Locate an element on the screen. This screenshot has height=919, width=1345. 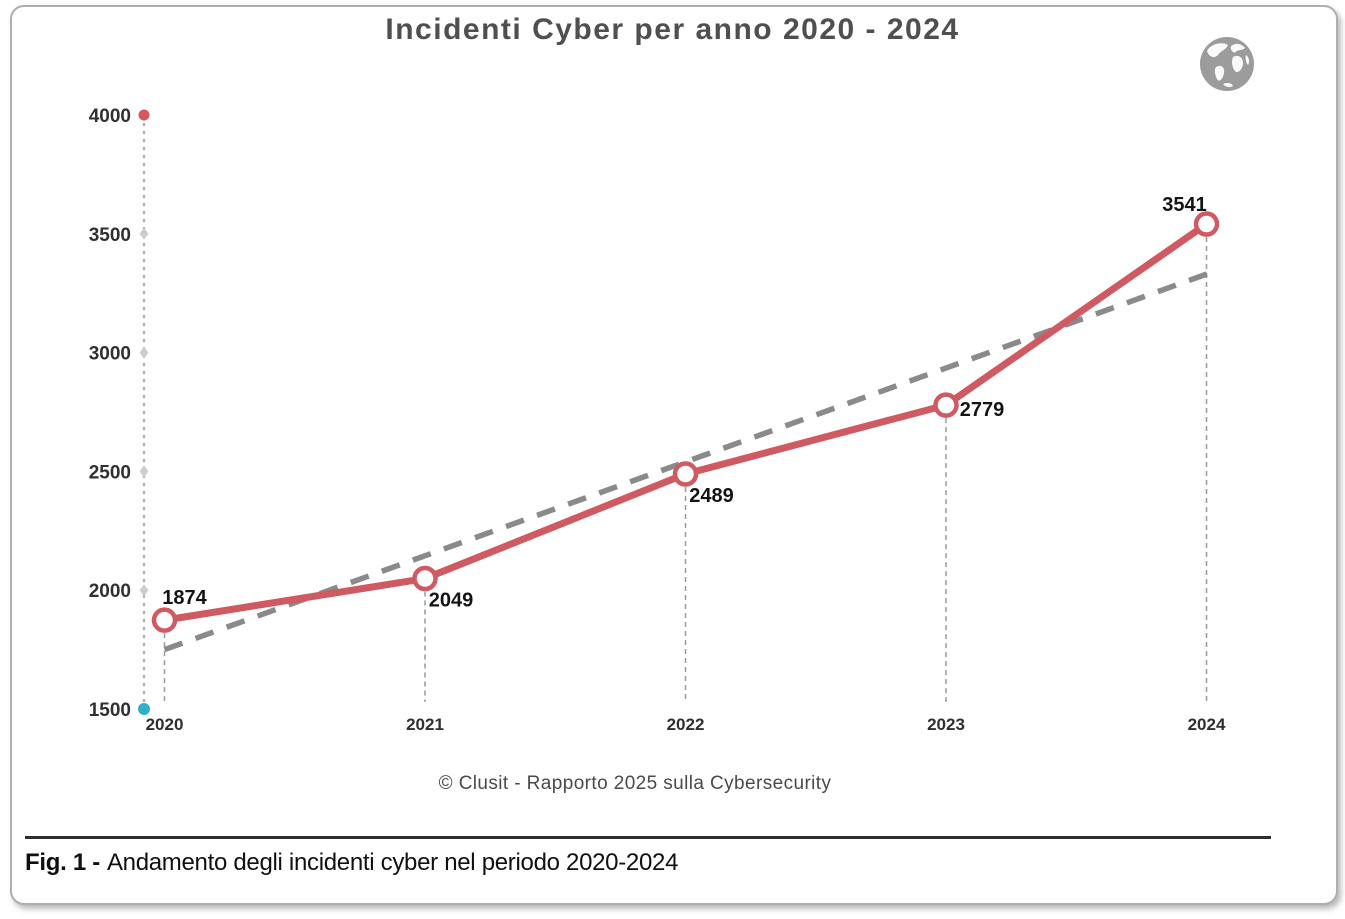
y-axis-top-dot is located at coordinates (144, 115).